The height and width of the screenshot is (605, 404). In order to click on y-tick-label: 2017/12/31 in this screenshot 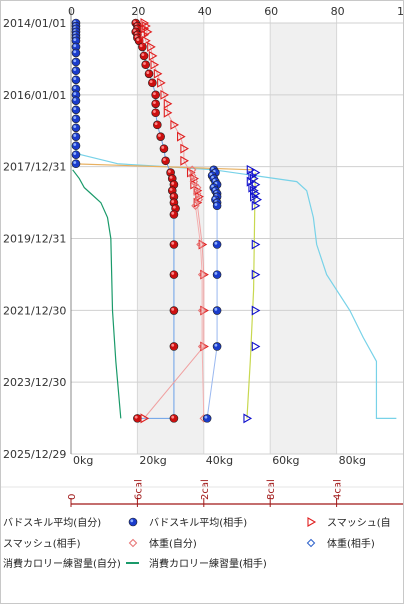, I will do `click(34, 167)`.